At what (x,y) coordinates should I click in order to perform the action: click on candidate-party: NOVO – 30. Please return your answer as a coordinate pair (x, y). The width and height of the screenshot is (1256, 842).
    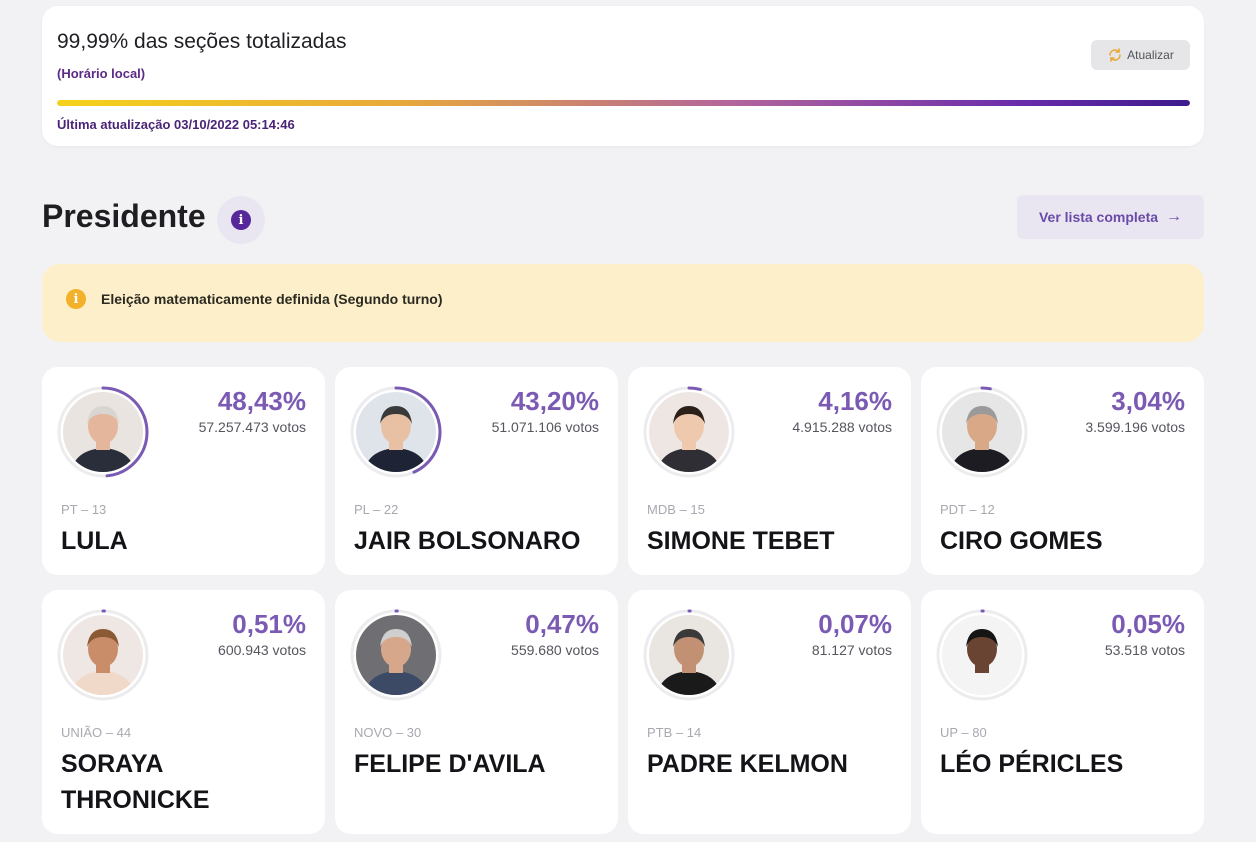
    Looking at the image, I should click on (388, 732).